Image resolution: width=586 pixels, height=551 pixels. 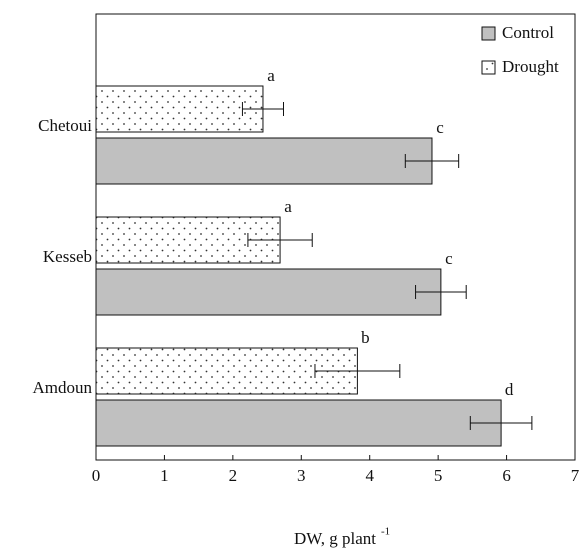 What do you see at coordinates (164, 475) in the screenshot?
I see `x-tick-label: 1` at bounding box center [164, 475].